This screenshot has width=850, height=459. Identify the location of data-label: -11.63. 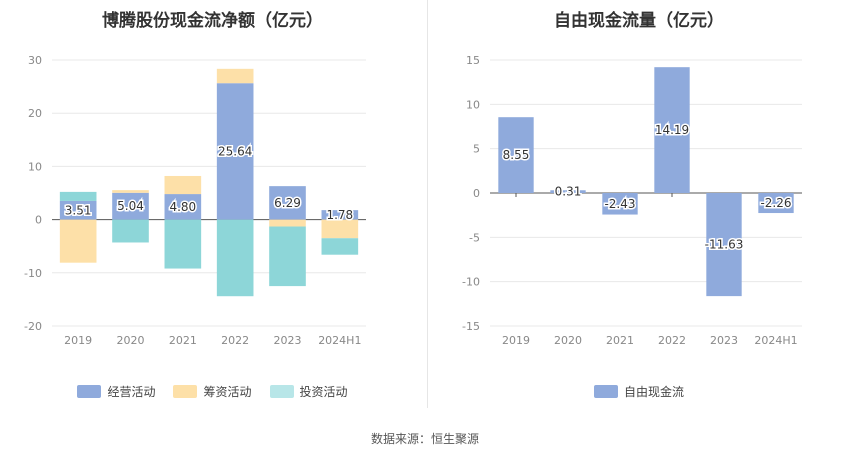
(724, 245).